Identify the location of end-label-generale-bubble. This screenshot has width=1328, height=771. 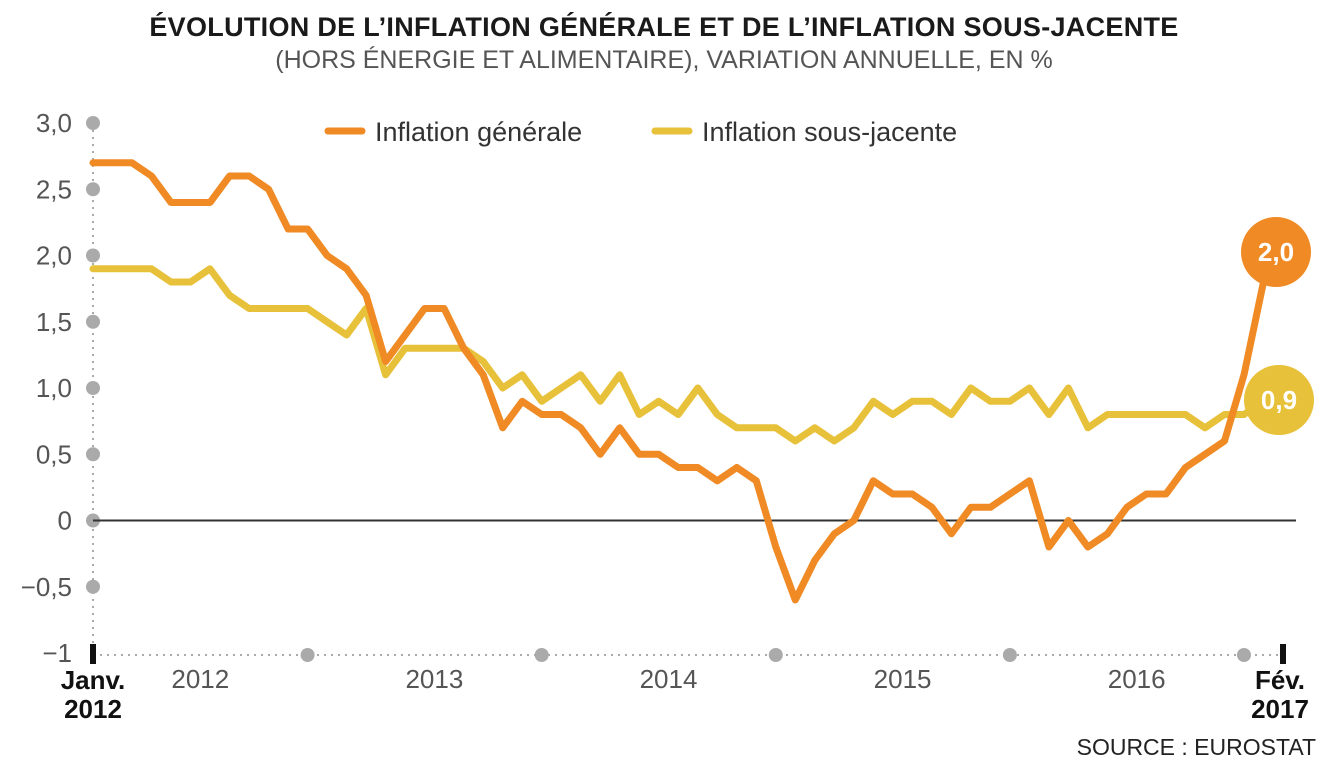
(1276, 252).